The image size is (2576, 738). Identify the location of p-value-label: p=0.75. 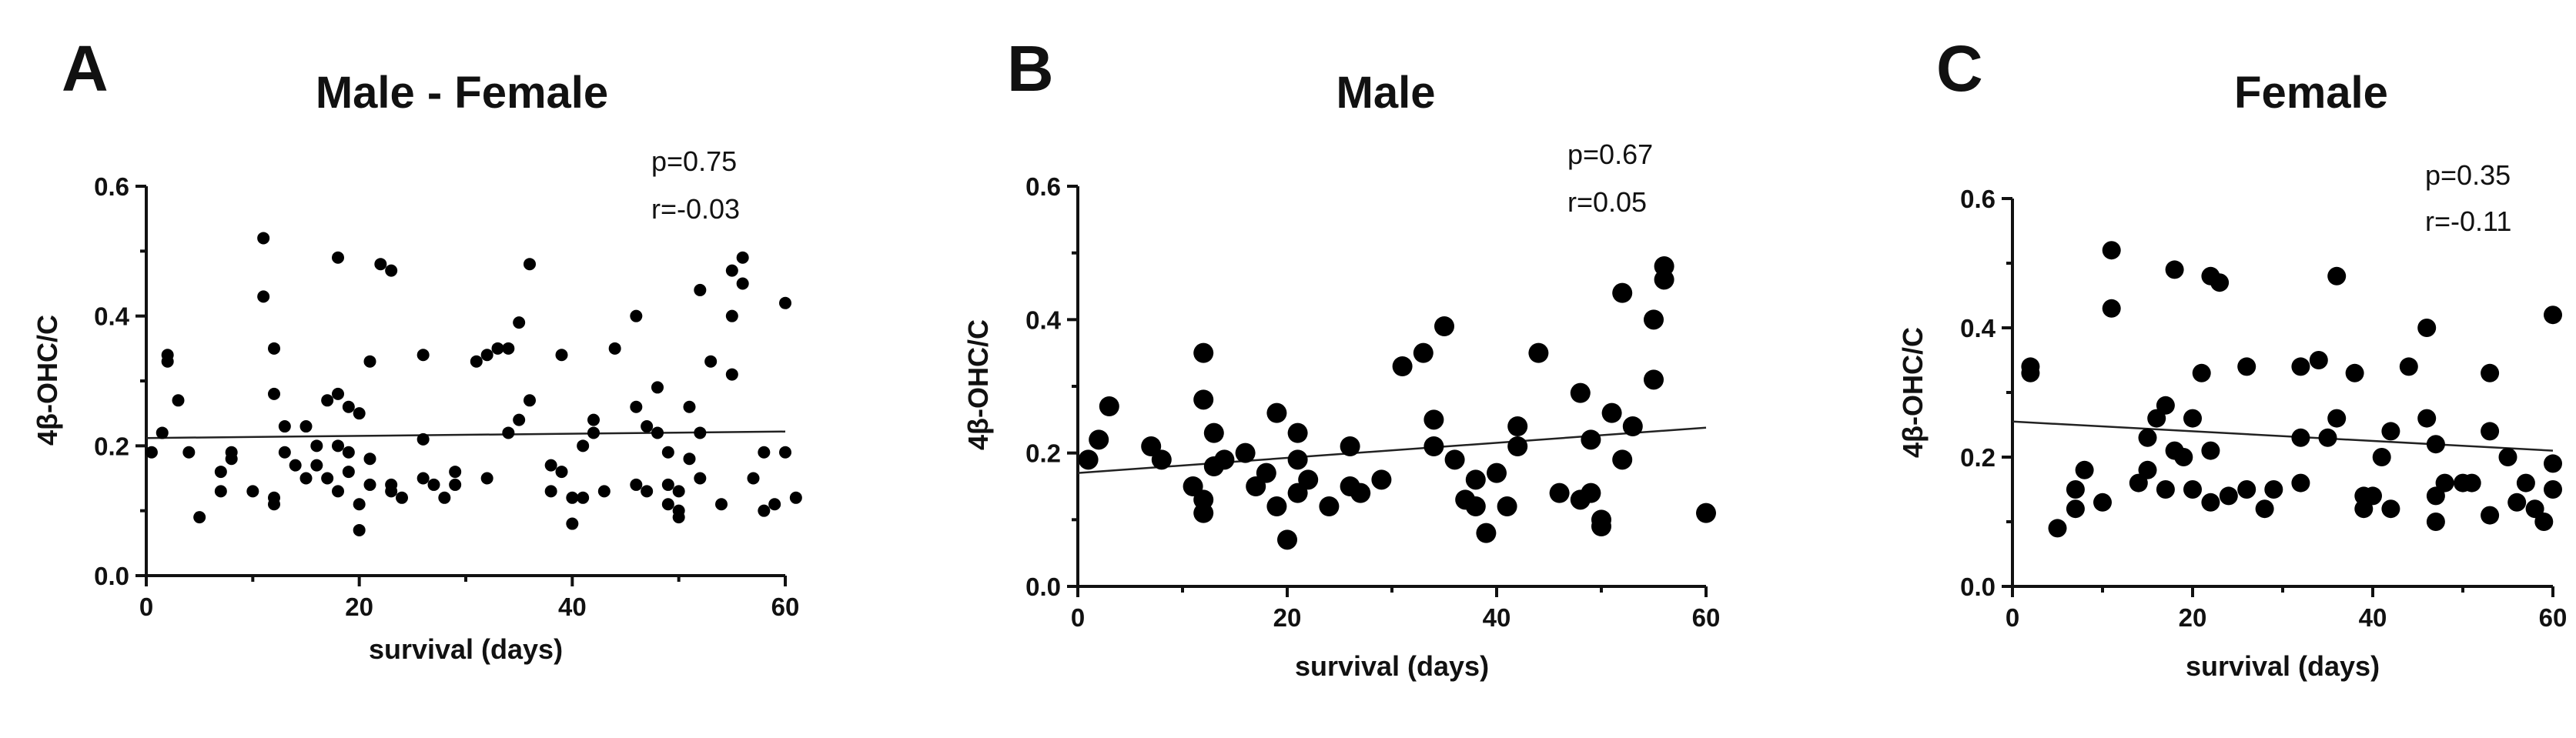
(694, 161).